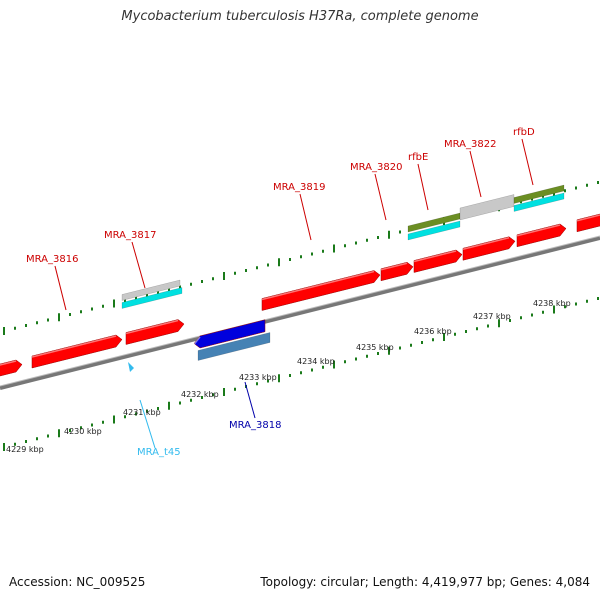 The height and width of the screenshot is (600, 600). Describe the element at coordinates (142, 412) in the screenshot. I see `tick-label-2: 4231 kbp` at that location.